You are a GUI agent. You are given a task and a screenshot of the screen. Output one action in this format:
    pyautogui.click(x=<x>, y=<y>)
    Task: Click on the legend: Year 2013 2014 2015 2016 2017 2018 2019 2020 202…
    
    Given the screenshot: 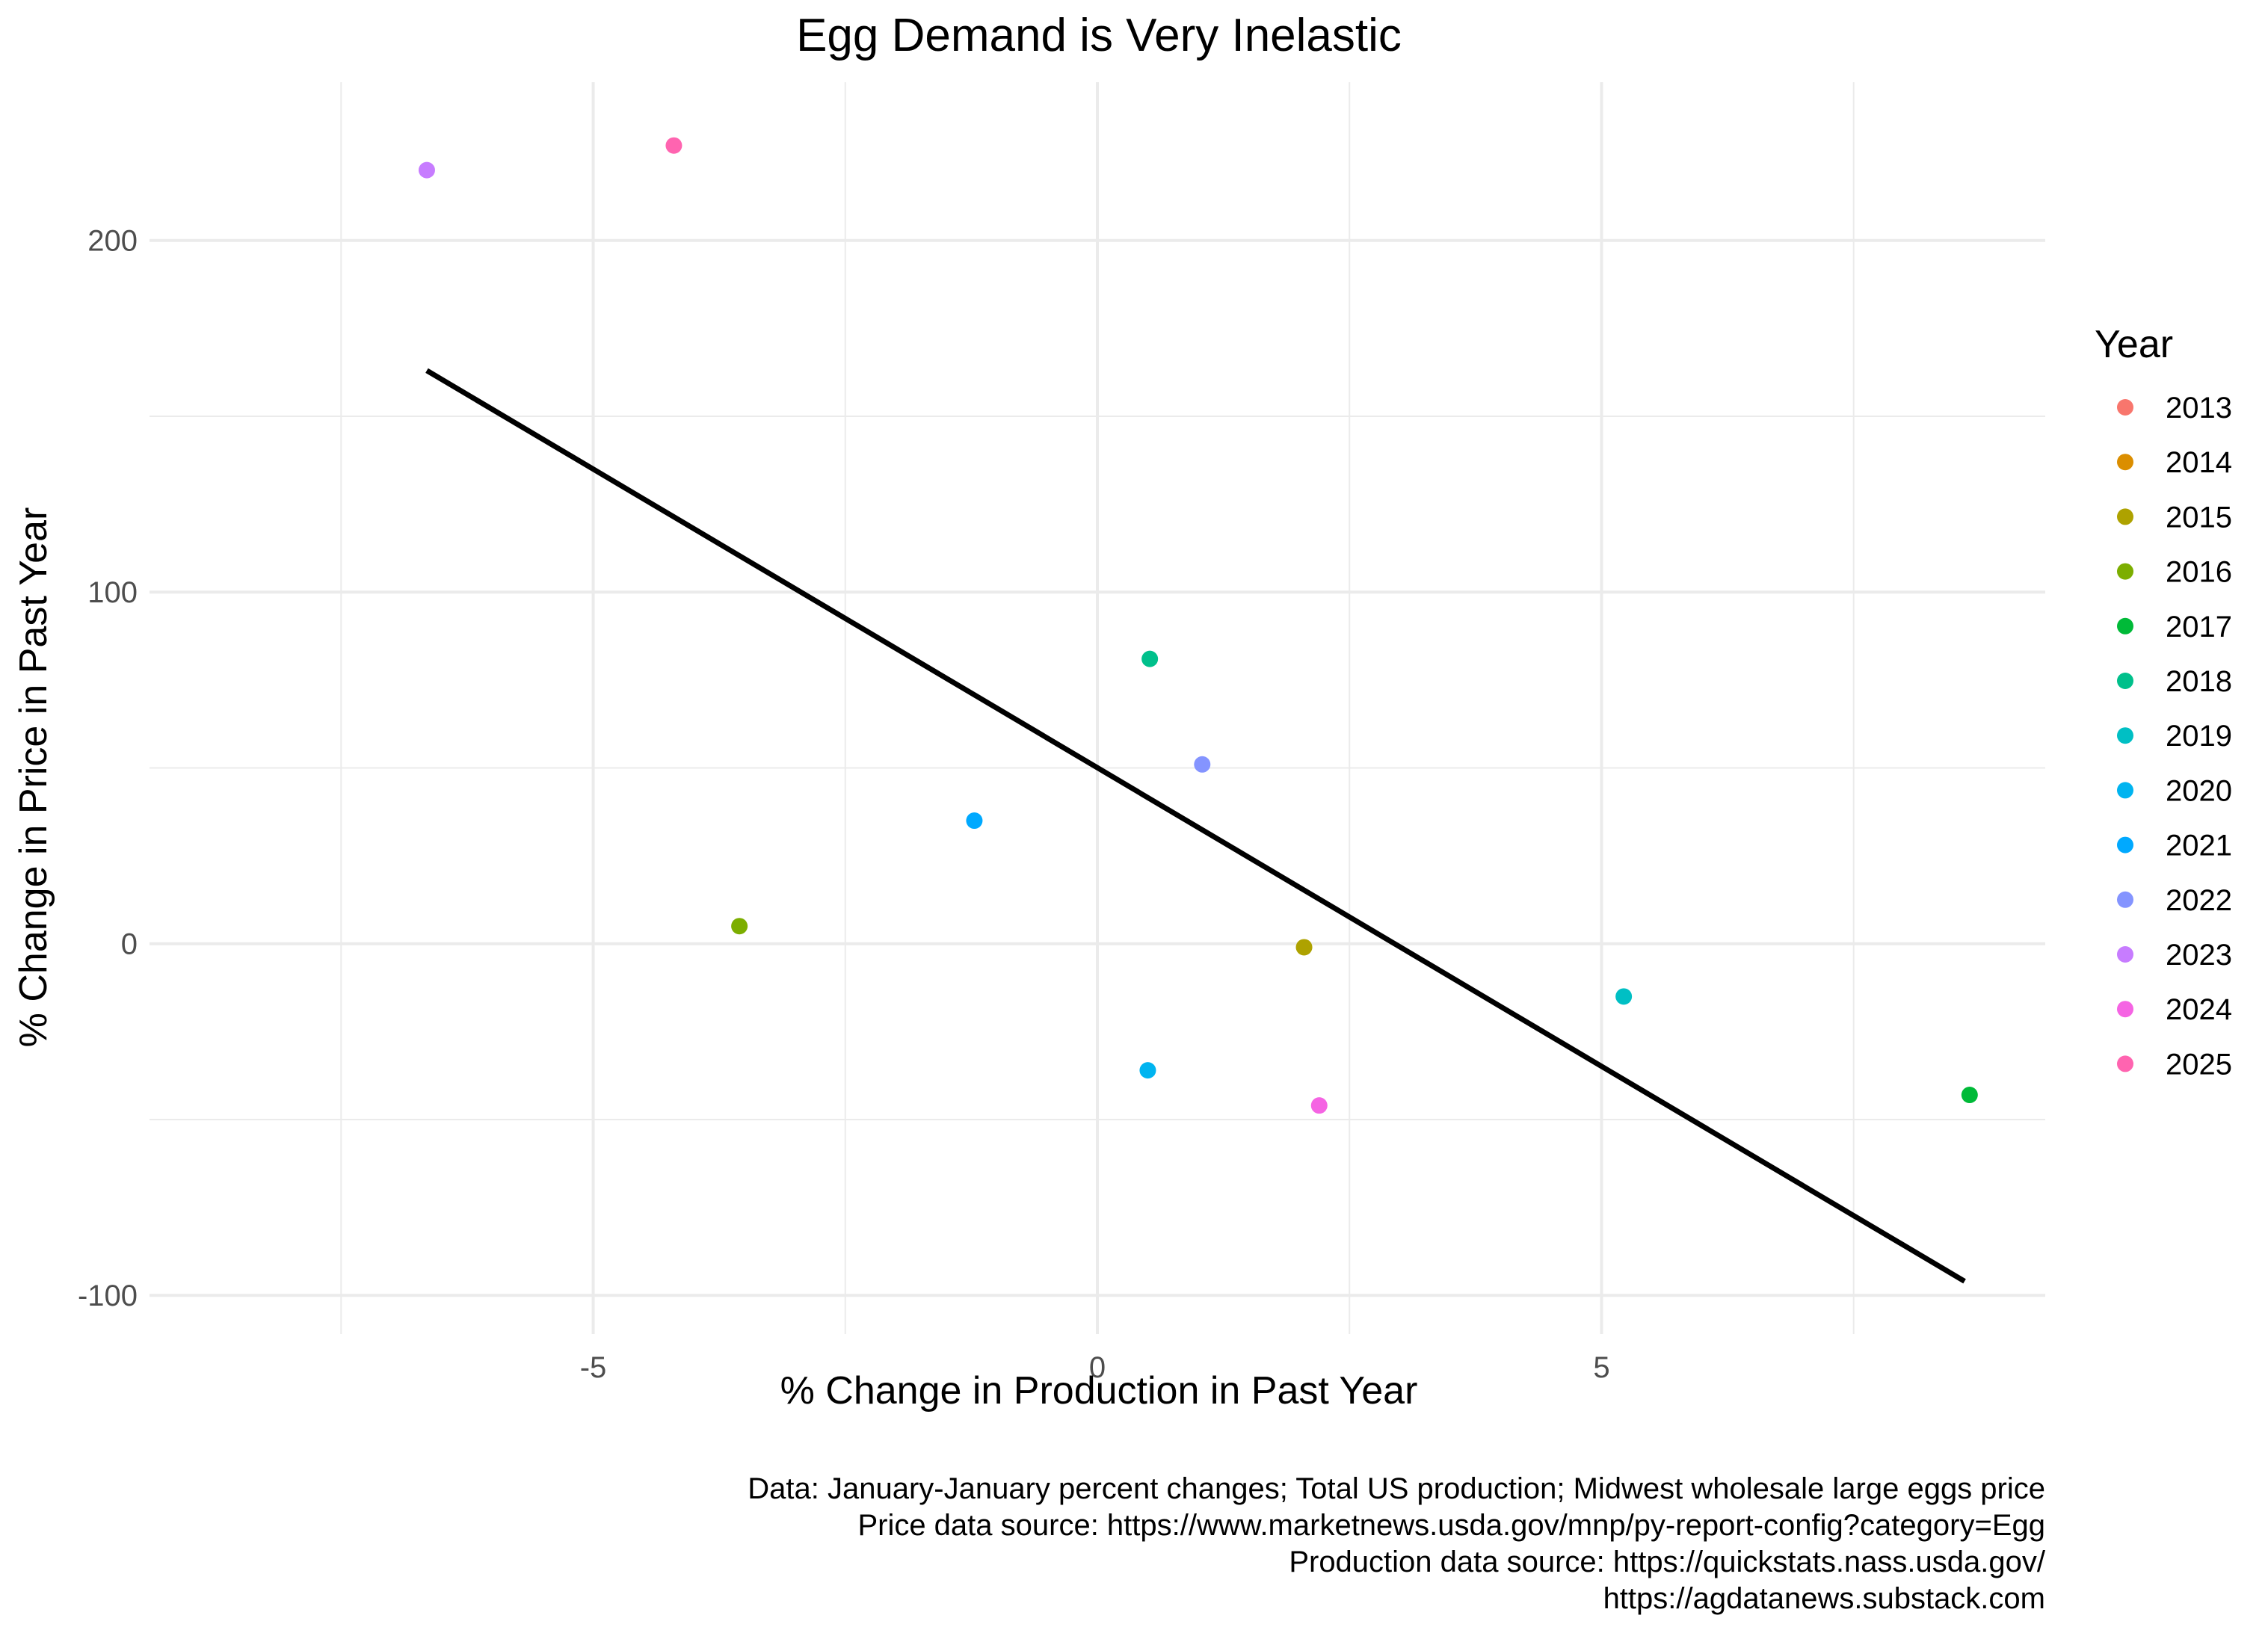 What is the action you would take?
    pyautogui.click(x=2163, y=702)
    